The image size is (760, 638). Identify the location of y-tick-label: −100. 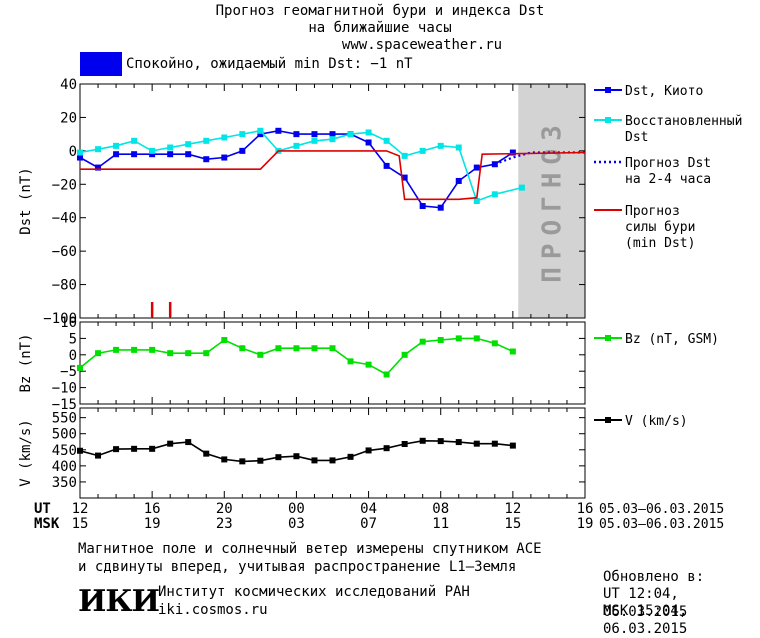
(60, 319).